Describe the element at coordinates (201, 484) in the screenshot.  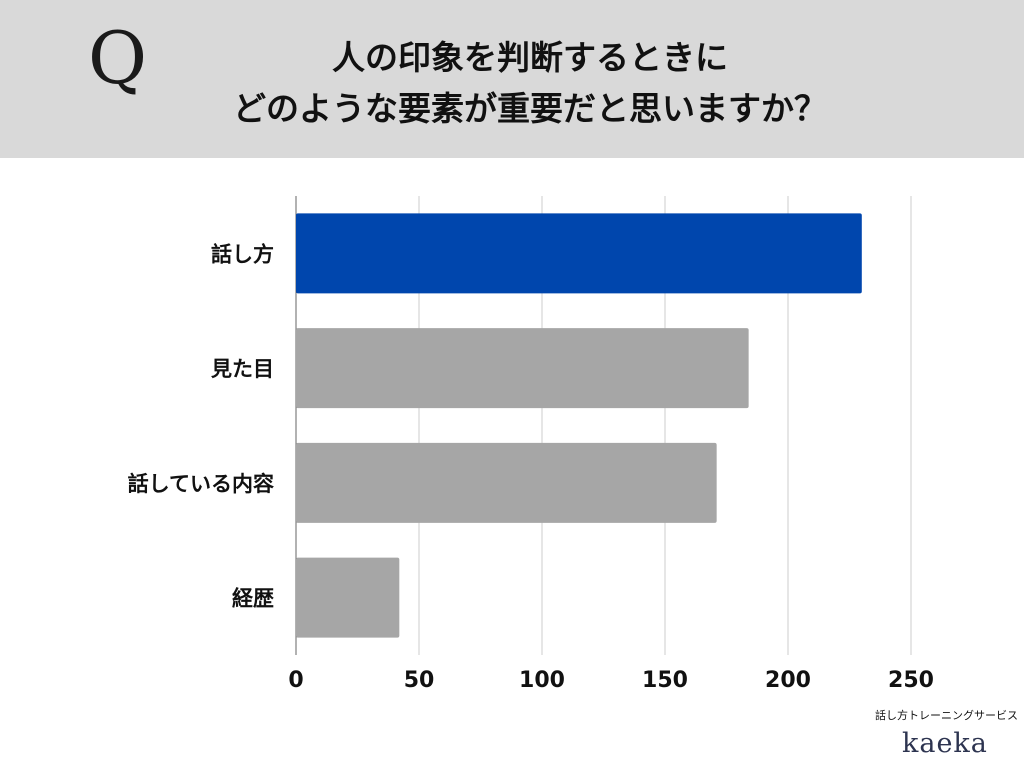
I see `category-label: 話している内容` at that location.